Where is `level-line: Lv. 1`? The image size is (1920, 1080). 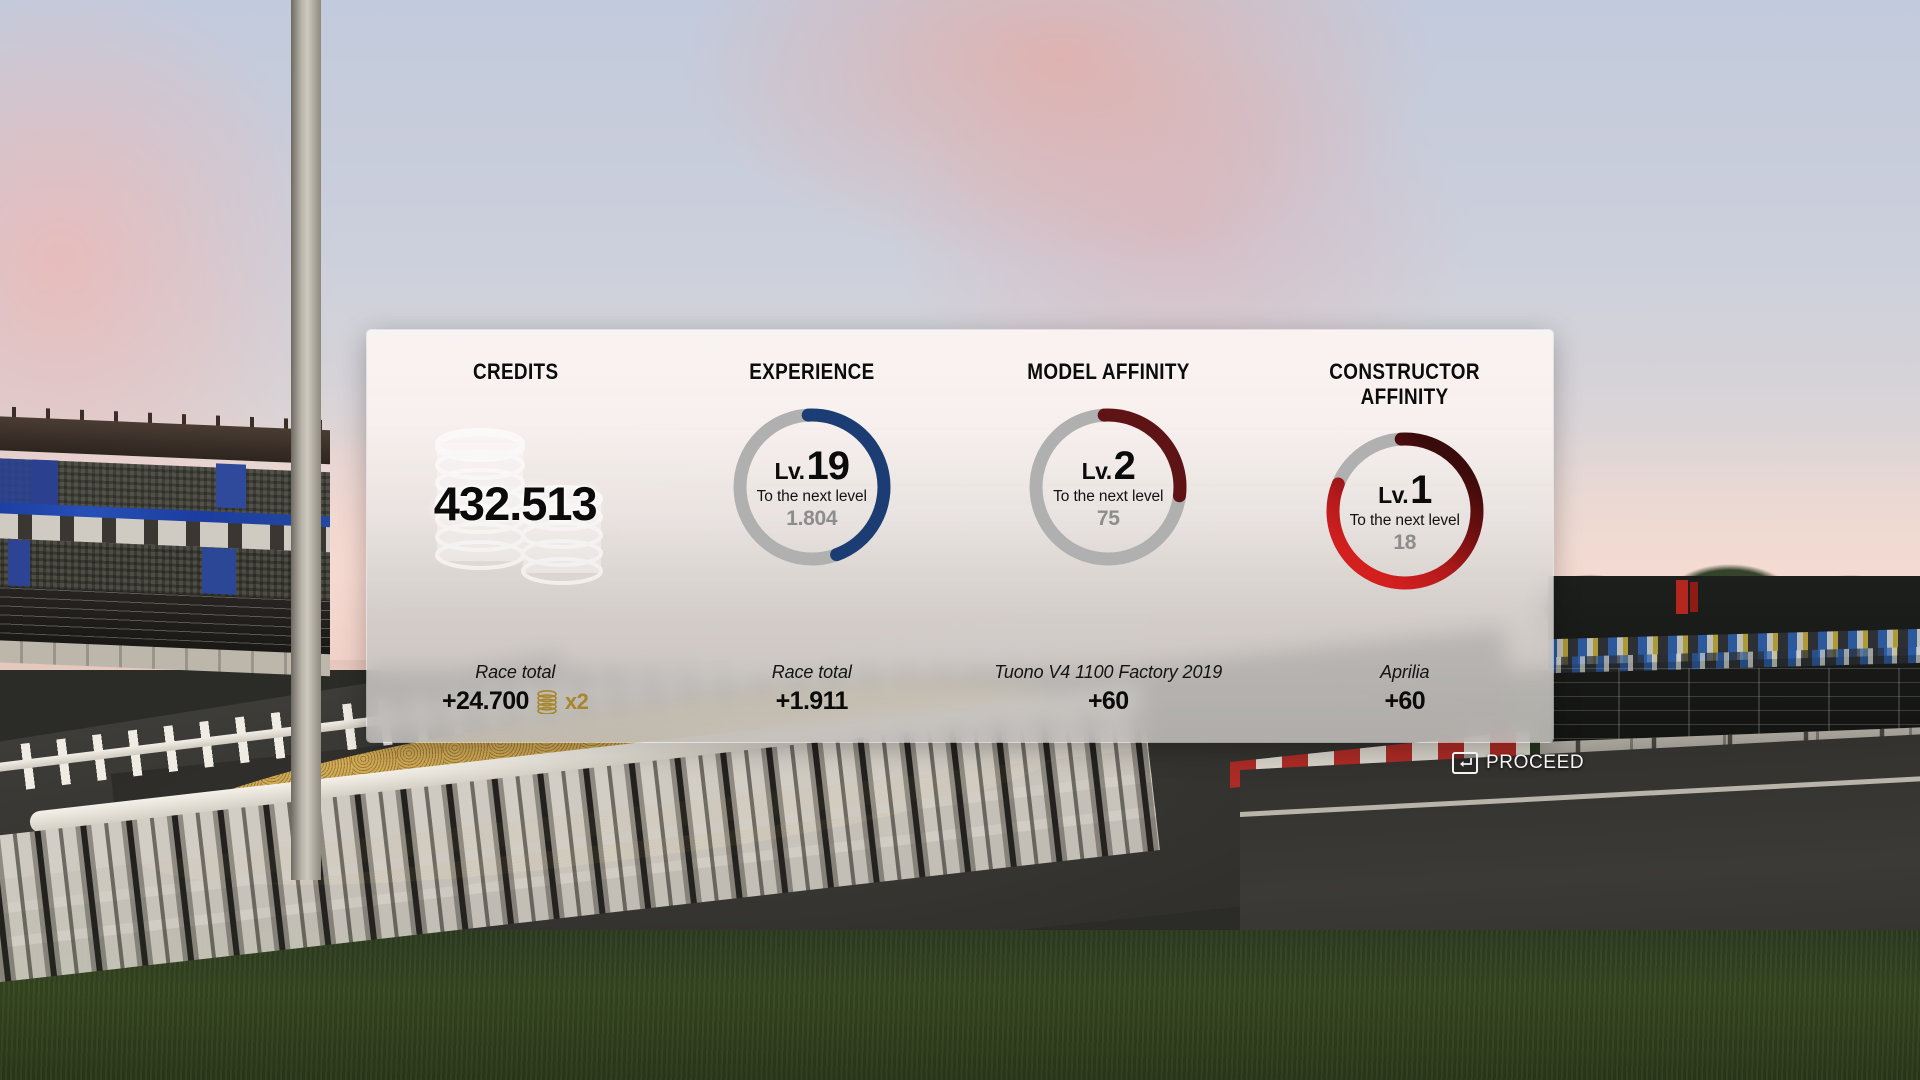
level-line: Lv. 1 is located at coordinates (1405, 490).